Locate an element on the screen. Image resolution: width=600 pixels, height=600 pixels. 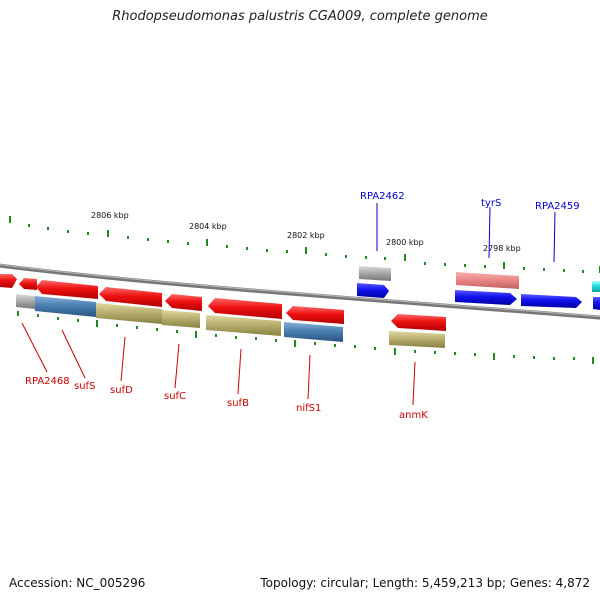
gene-blue-edge is located at coordinates (596, 303).